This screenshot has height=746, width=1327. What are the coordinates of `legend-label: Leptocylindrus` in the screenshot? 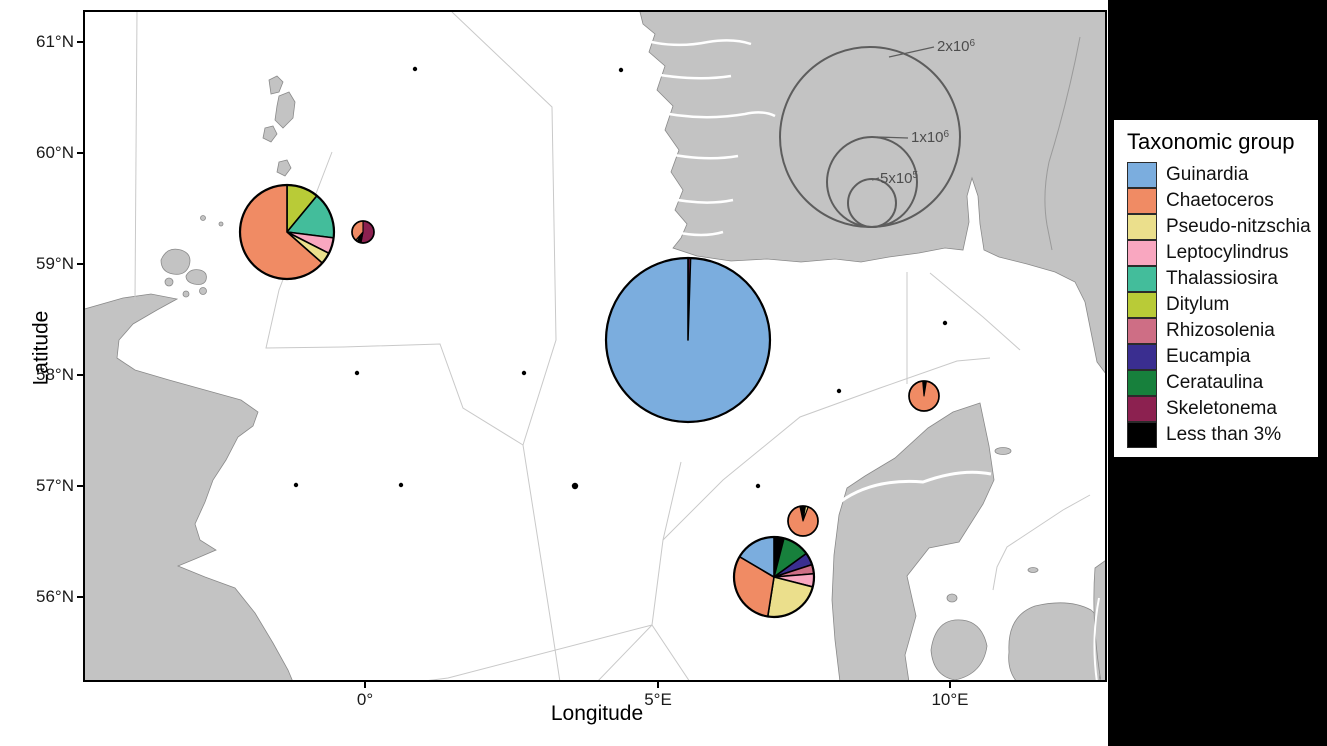 It's located at (1227, 252).